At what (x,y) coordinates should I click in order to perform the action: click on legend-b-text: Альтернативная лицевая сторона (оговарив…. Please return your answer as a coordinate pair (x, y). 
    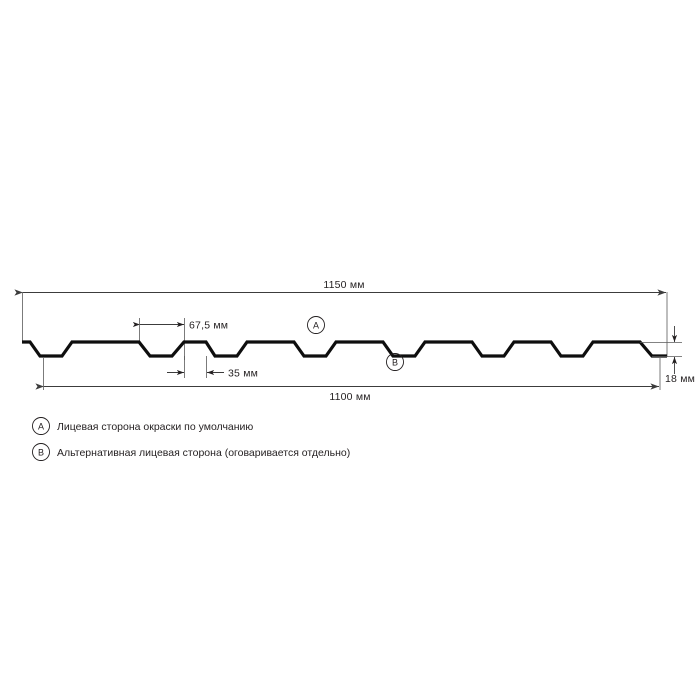
    Looking at the image, I should click on (203, 453).